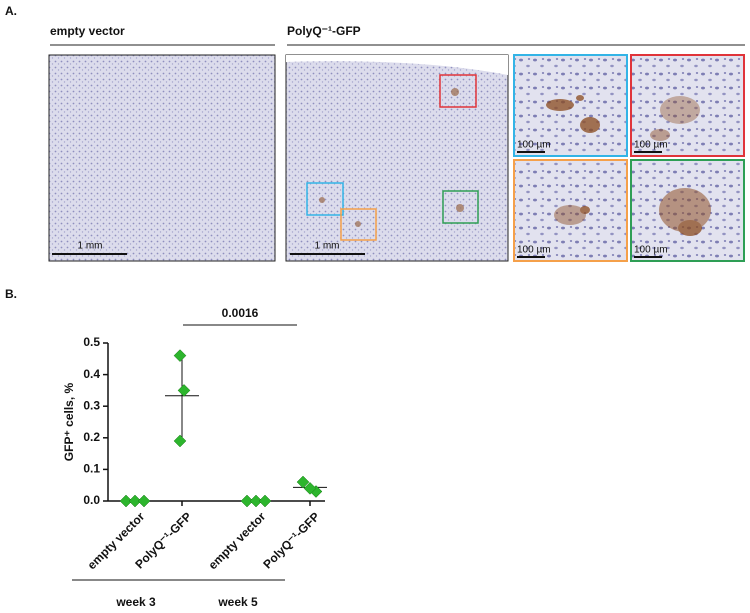  Describe the element at coordinates (91, 405) in the screenshot. I see `y-tick-label: 0.3` at that location.